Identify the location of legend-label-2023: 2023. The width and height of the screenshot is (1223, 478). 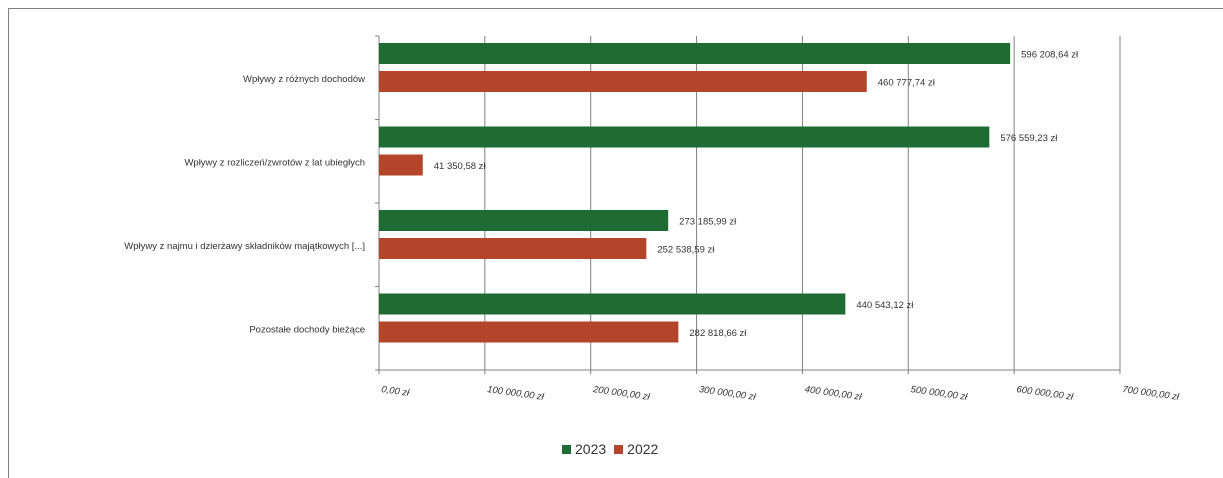
(591, 449).